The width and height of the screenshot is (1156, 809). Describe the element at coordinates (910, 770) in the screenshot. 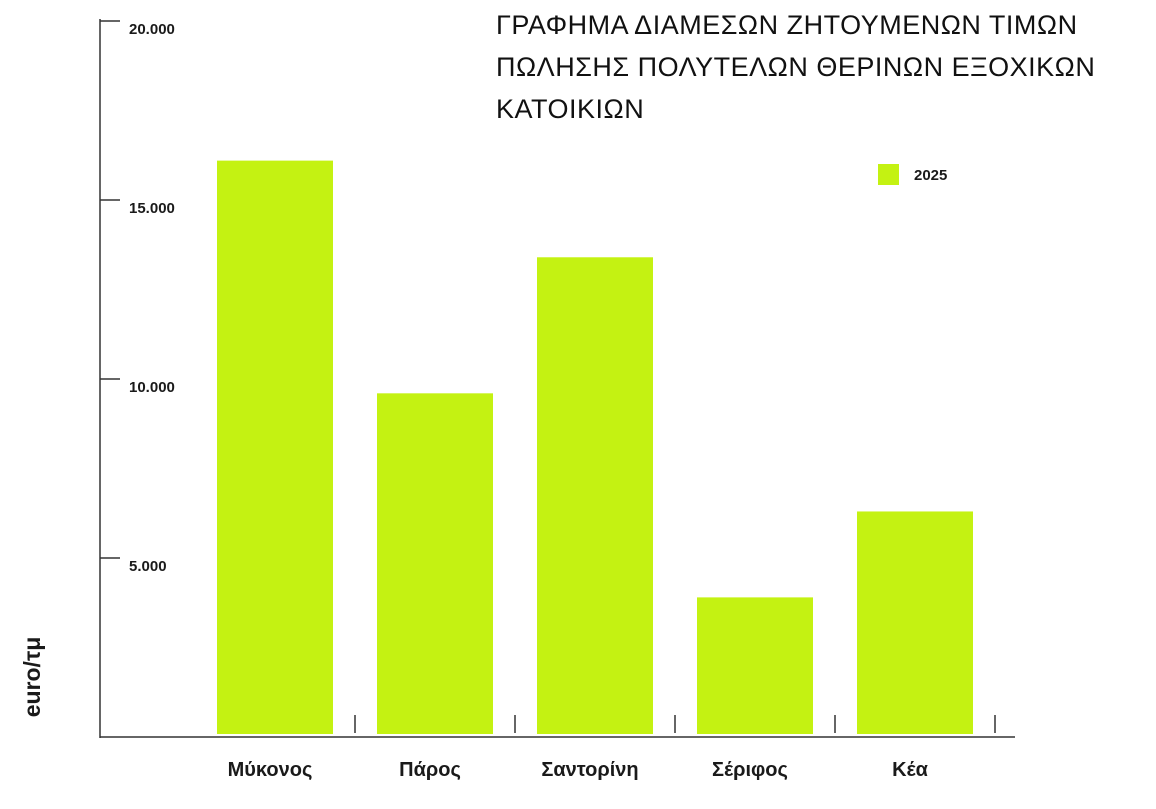

I see `x-tick-label: Κέα` at that location.